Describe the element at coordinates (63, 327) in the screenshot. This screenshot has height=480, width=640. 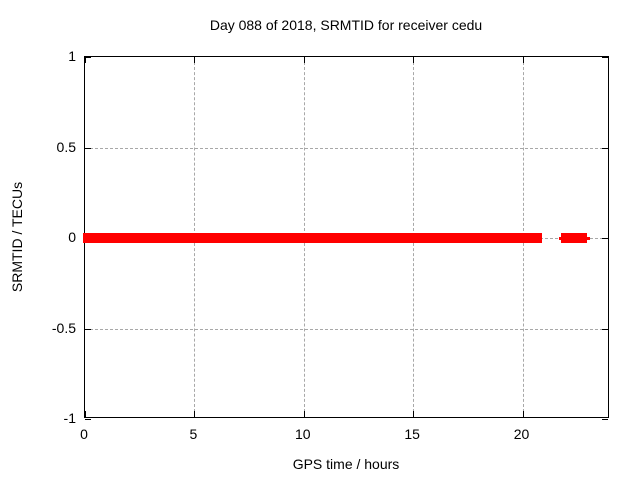
I see `y-tick-label: -0.5` at that location.